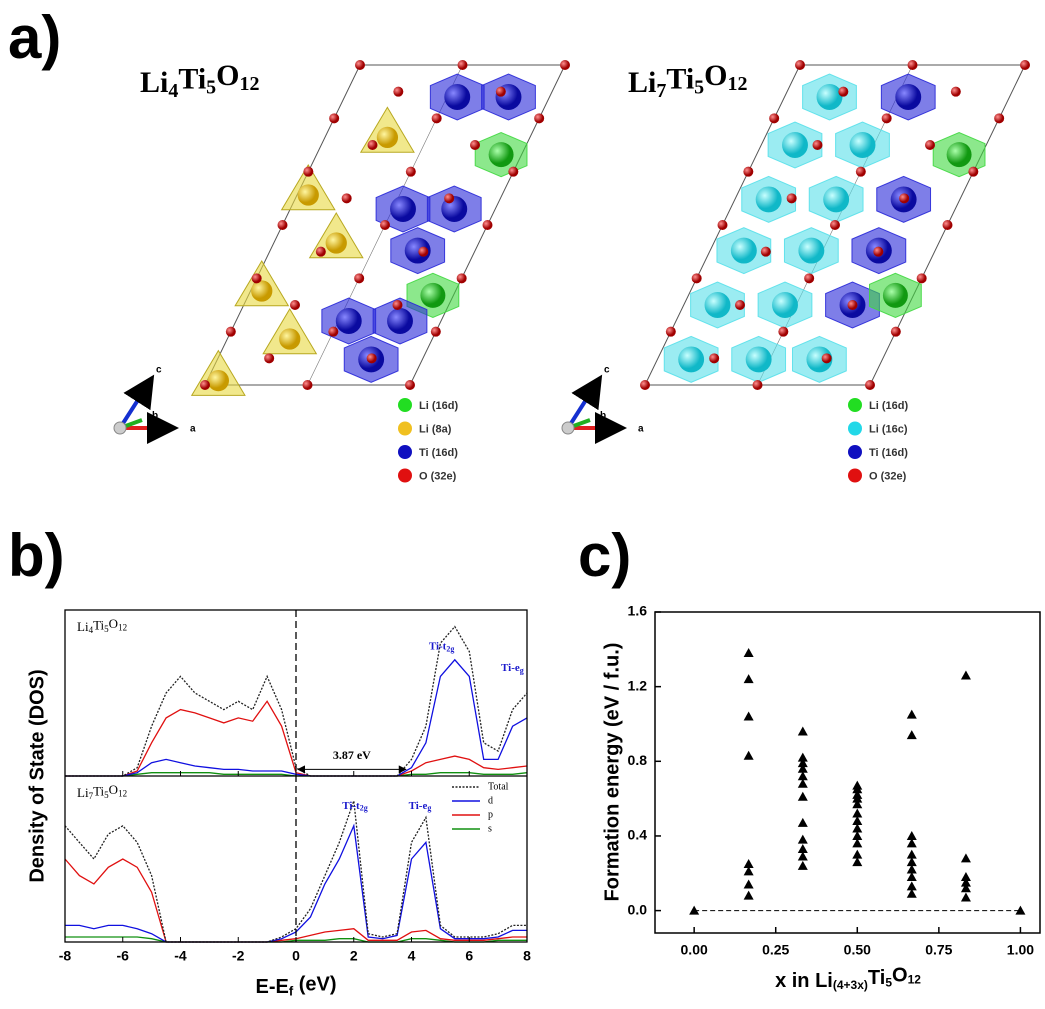 The height and width of the screenshot is (1009, 1045). Describe the element at coordinates (36, 555) in the screenshot. I see `panel-label: b)` at that location.